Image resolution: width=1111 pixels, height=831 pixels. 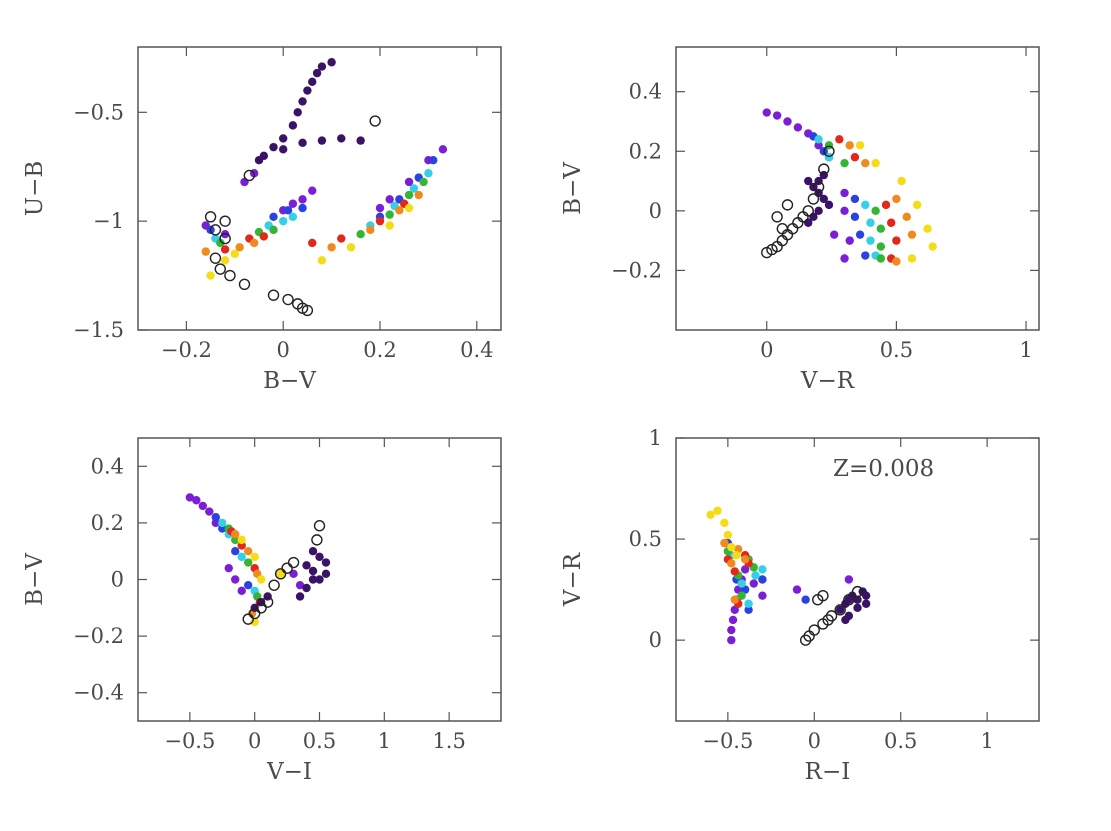 What do you see at coordinates (476, 350) in the screenshot?
I see `x-tick-label: 0.4` at bounding box center [476, 350].